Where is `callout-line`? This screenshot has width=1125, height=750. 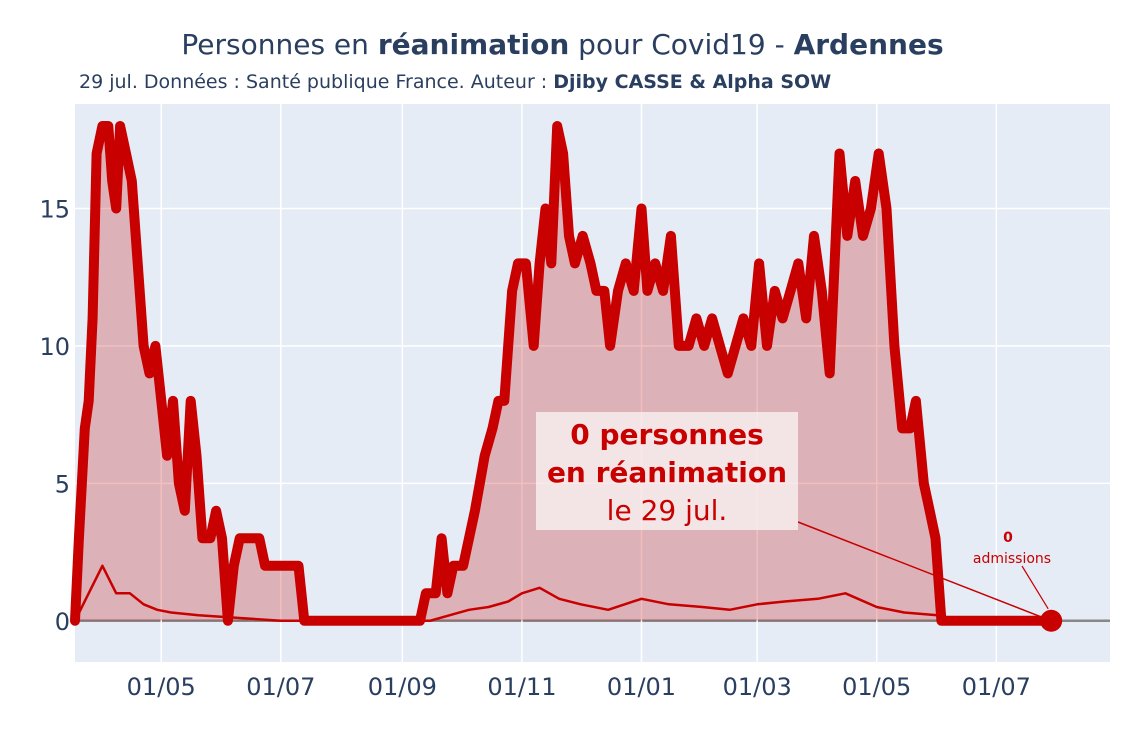 callout-line is located at coordinates (924, 571).